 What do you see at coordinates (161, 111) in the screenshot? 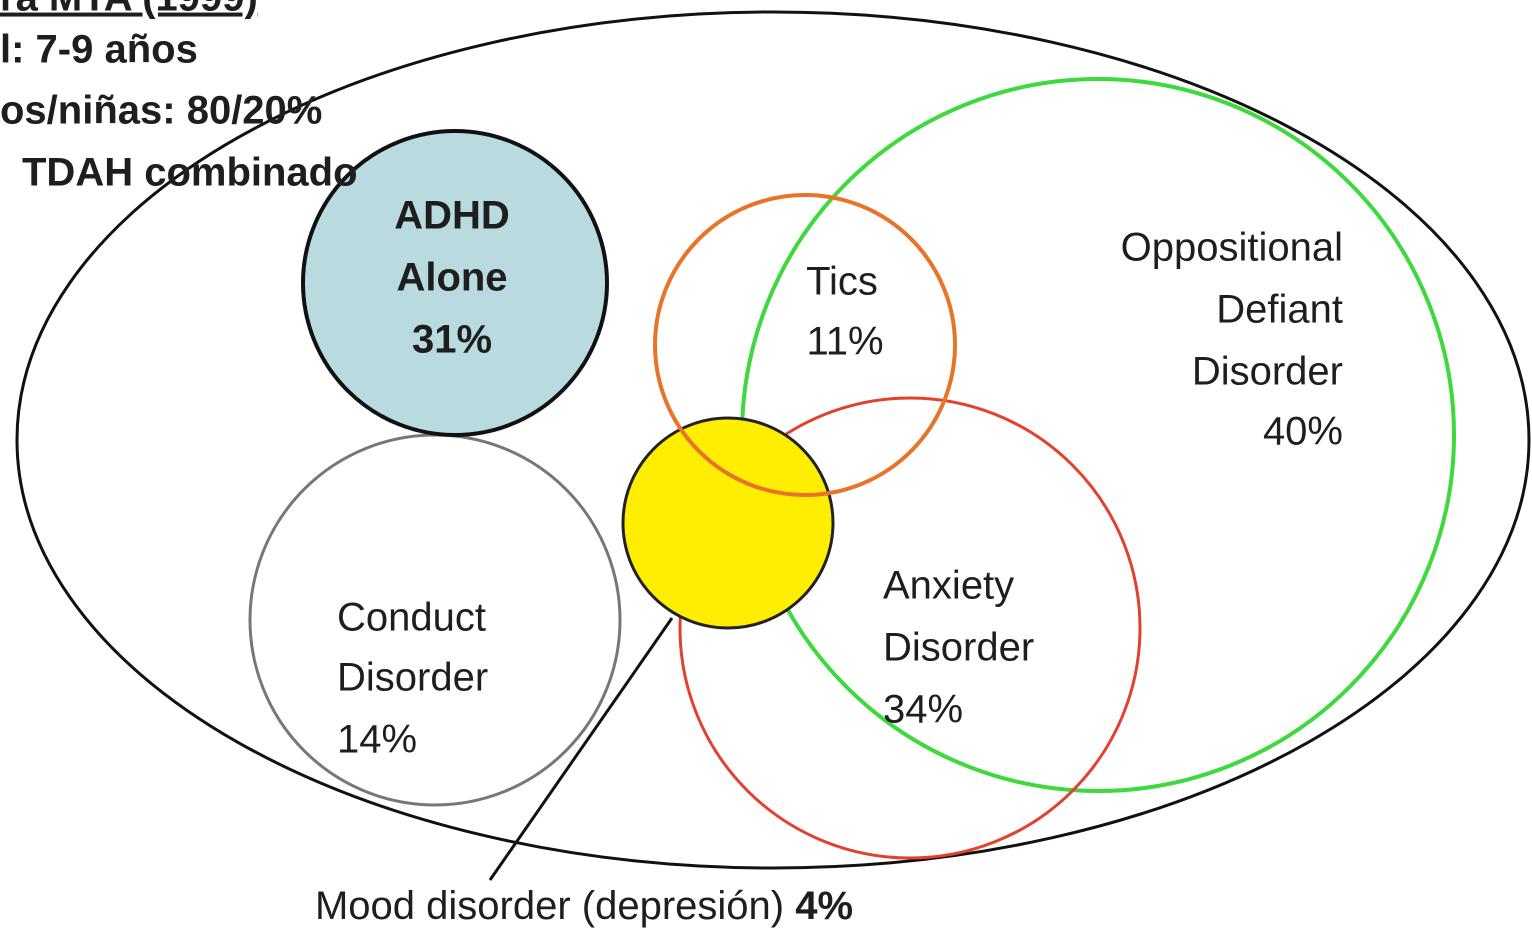
I see `header-line: os/niñas: 80/20%` at bounding box center [161, 111].